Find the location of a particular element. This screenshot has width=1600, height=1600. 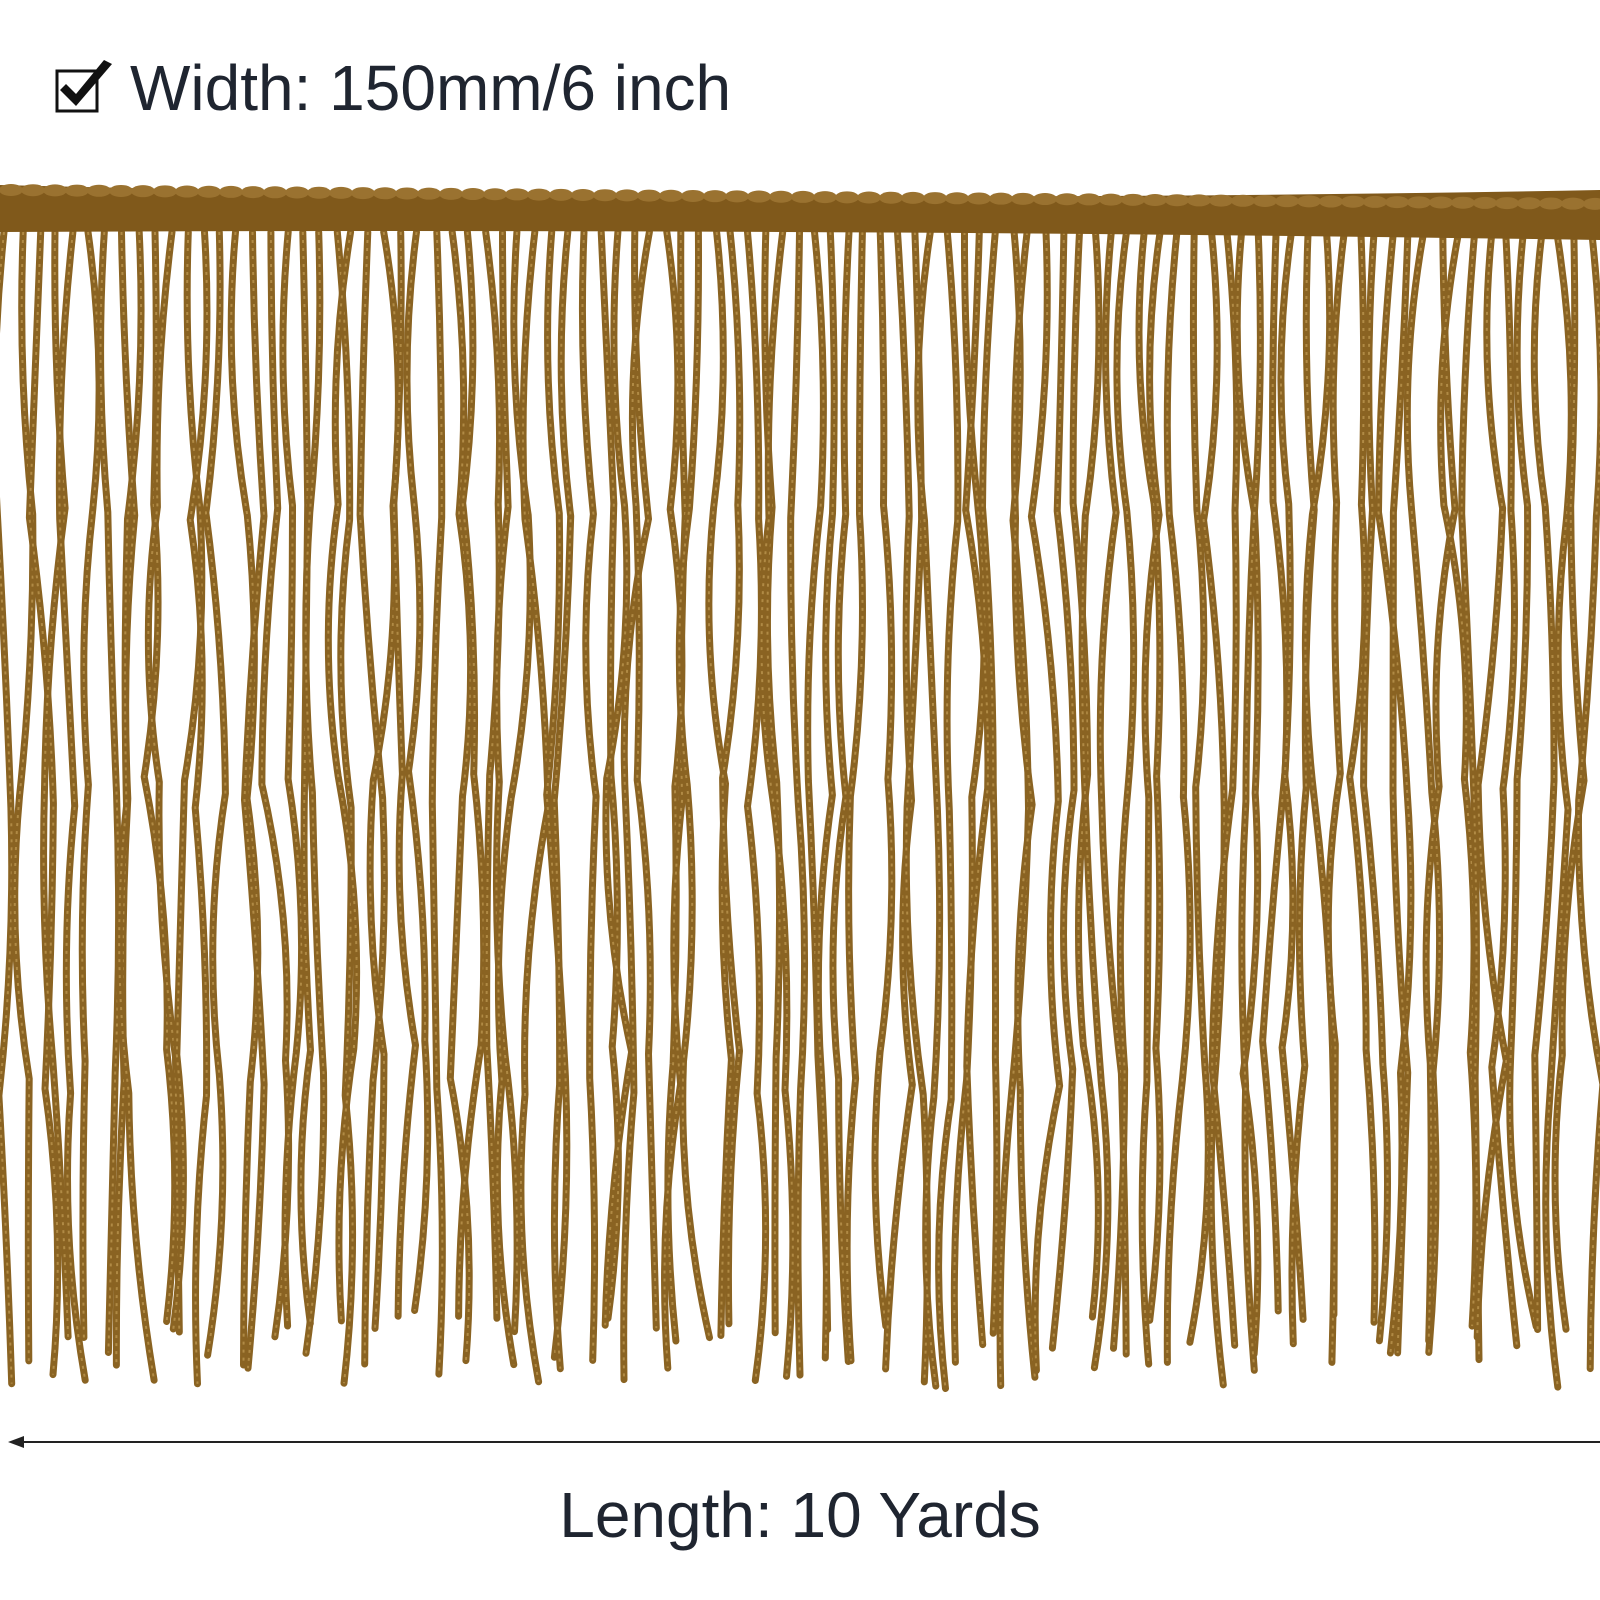

width-label: Width: 150mm/6 inch is located at coordinates (430, 88).